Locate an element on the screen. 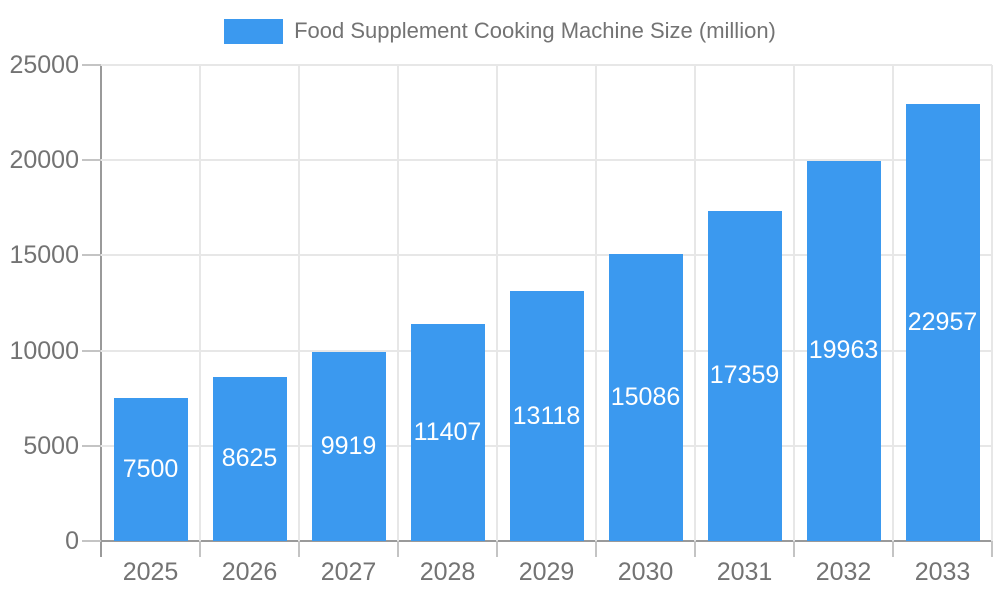  x-axis-label: 2027 is located at coordinates (348, 572).